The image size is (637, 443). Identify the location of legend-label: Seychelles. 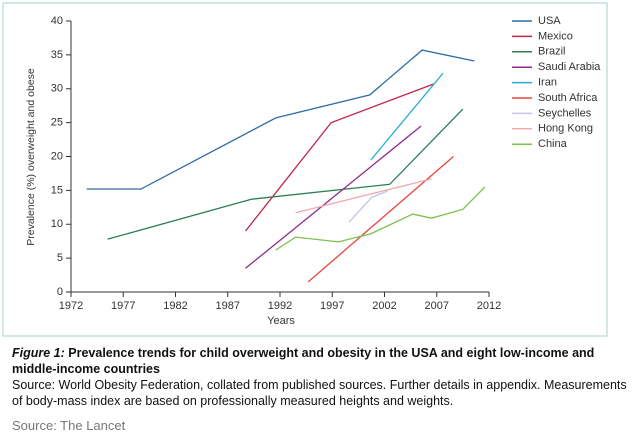
(565, 113).